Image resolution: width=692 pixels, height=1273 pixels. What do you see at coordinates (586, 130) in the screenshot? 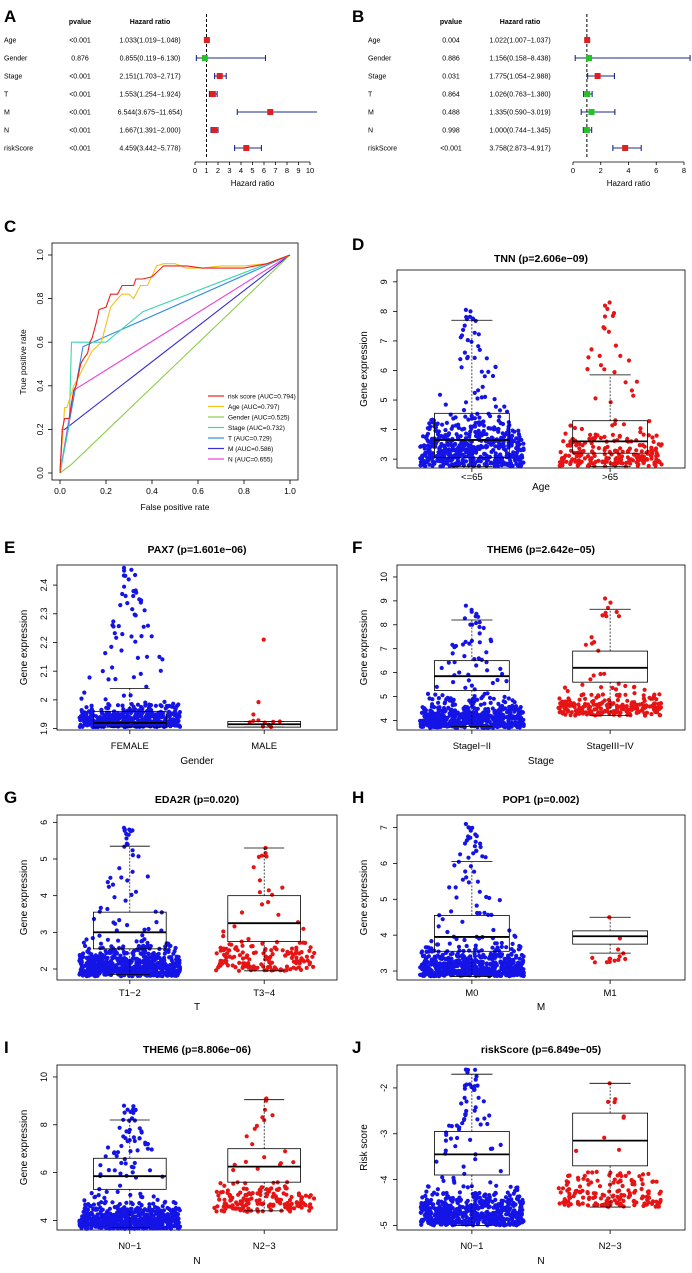
I see `hr-point` at bounding box center [586, 130].